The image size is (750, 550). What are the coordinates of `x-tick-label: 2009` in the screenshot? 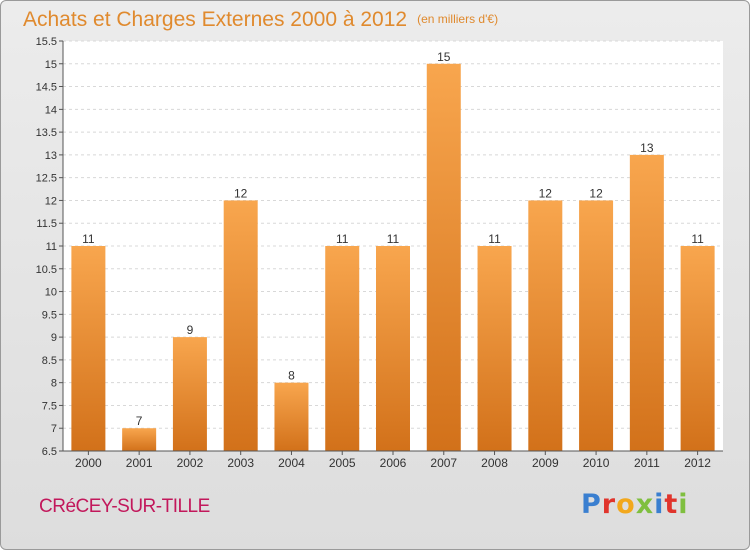 It's located at (545, 463).